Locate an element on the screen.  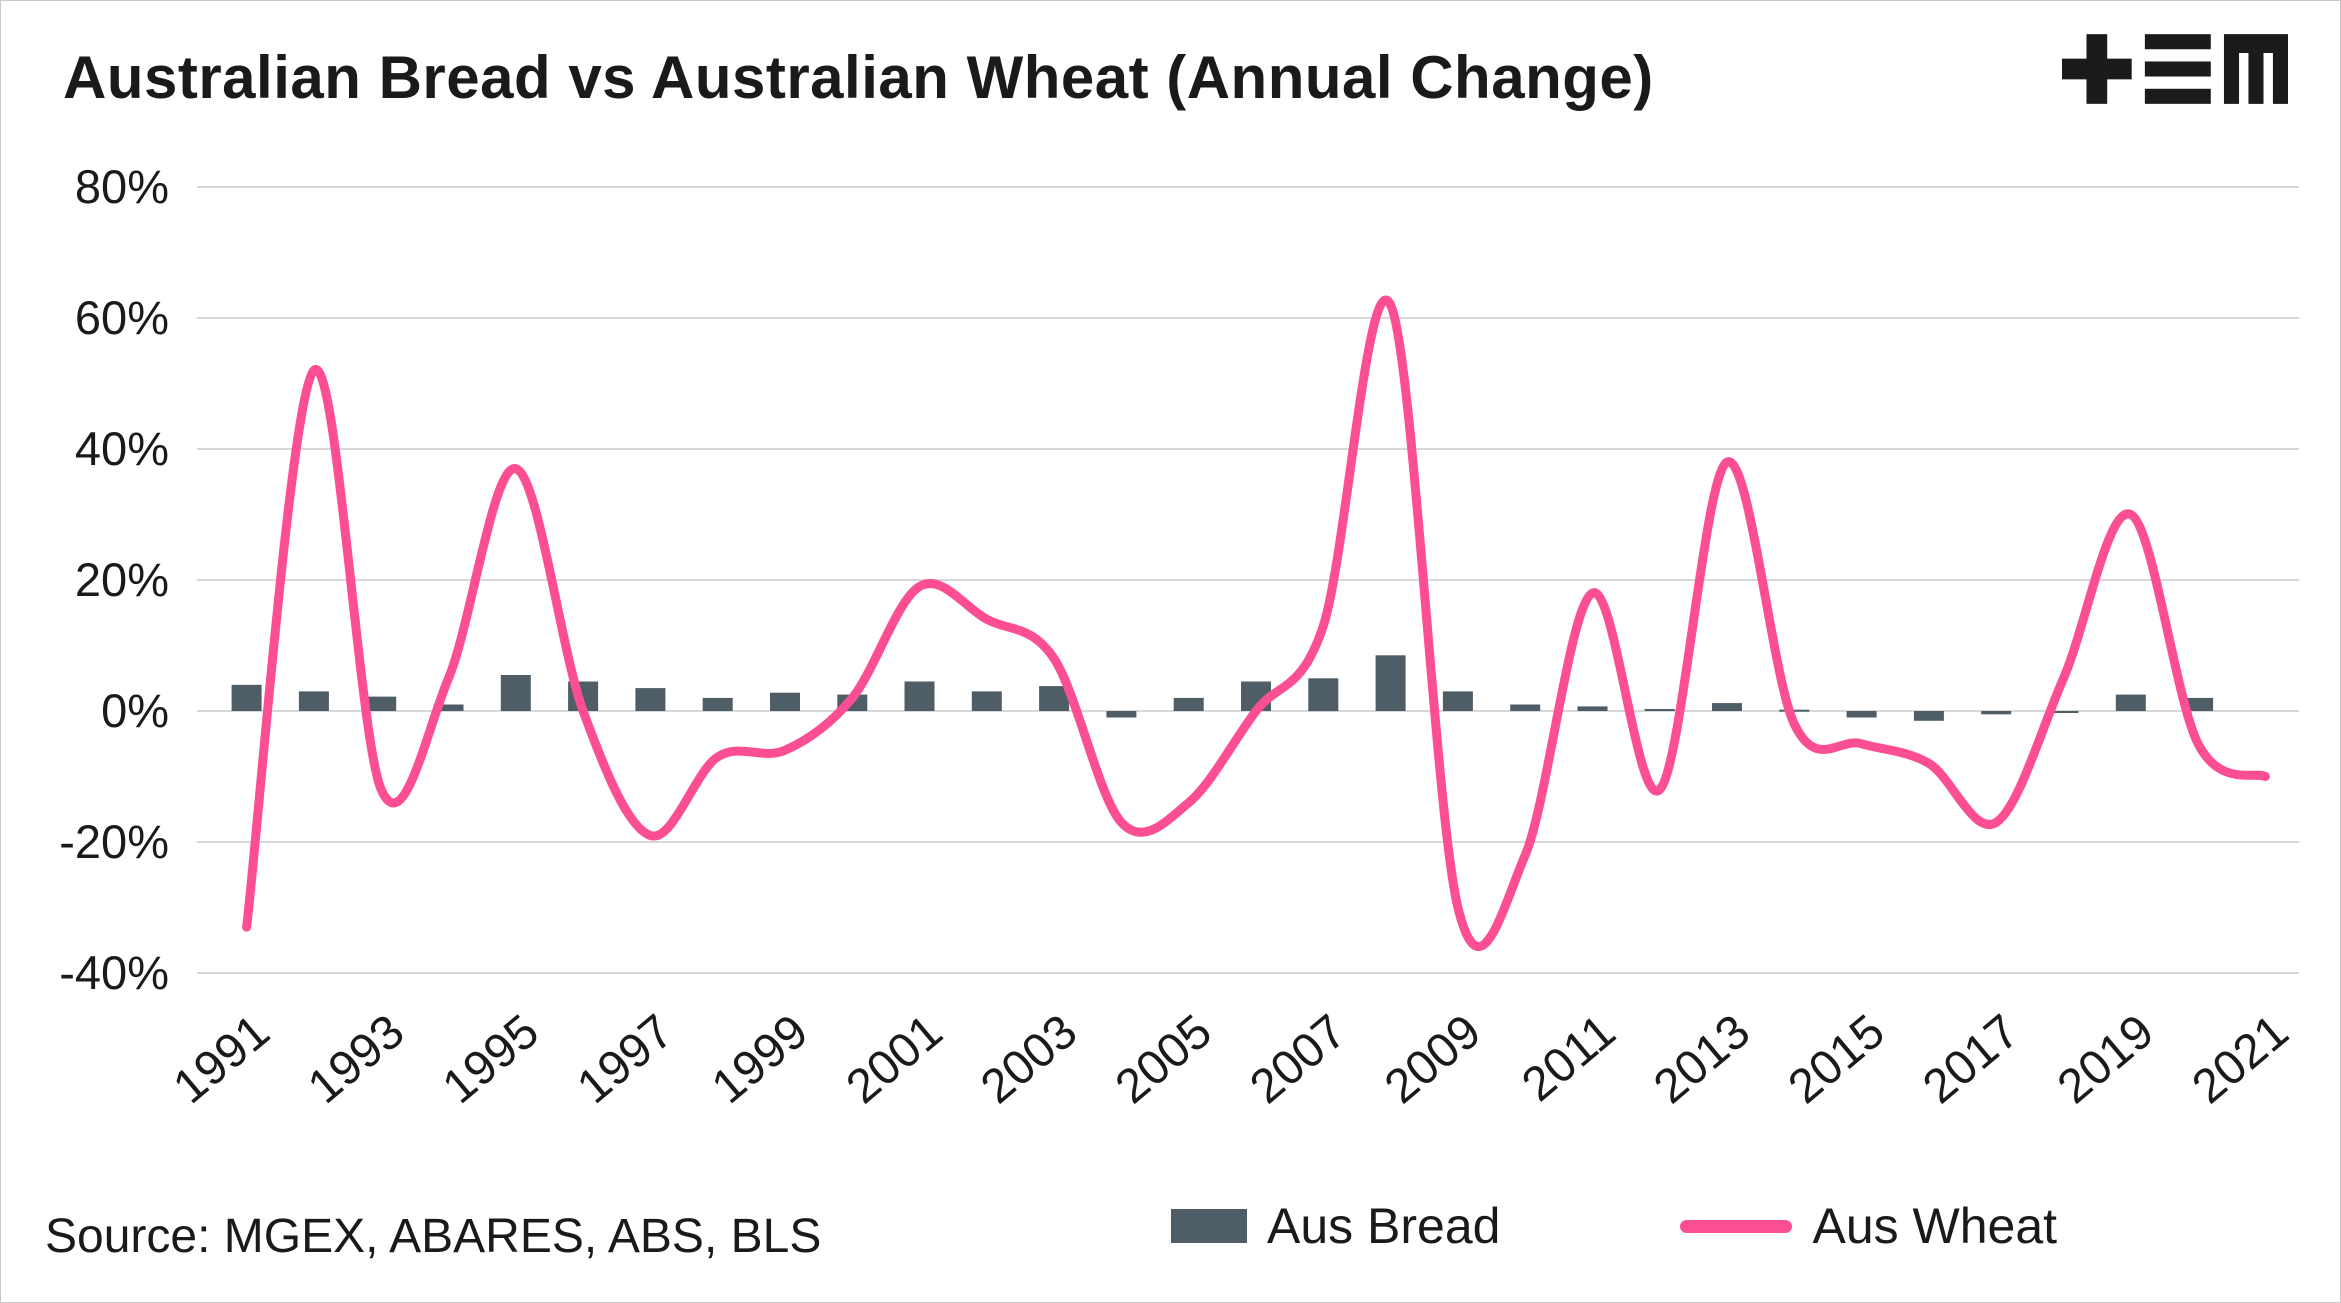
svg-text: 20% is located at coordinates (122, 579).